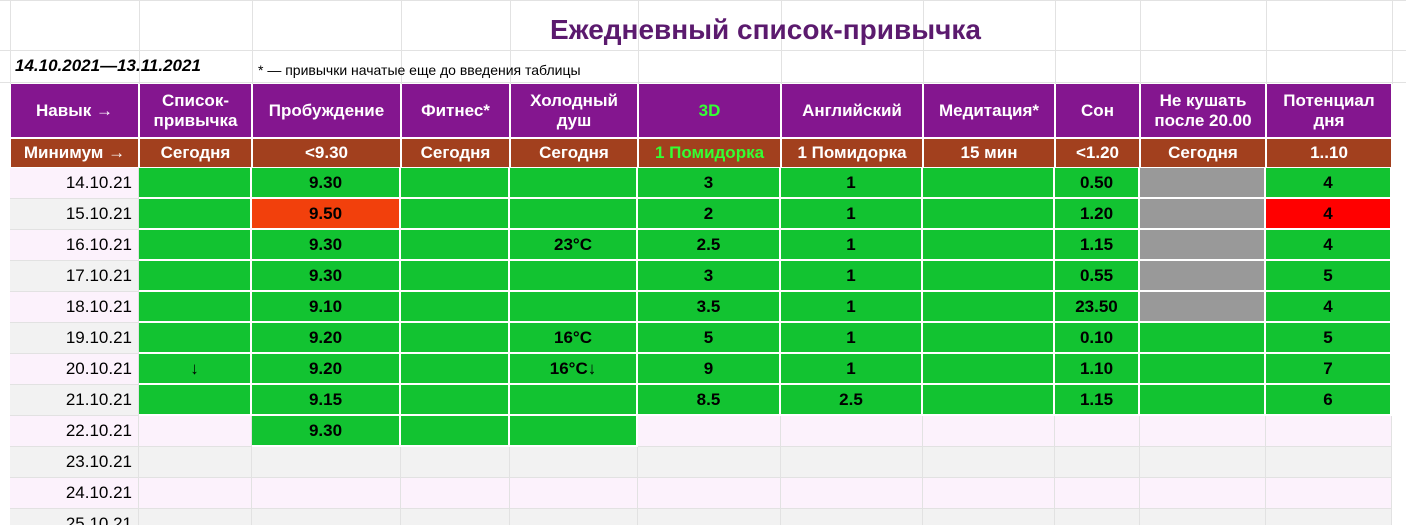  What do you see at coordinates (74, 276) in the screenshot?
I see `date-cell: 17.10.21` at bounding box center [74, 276].